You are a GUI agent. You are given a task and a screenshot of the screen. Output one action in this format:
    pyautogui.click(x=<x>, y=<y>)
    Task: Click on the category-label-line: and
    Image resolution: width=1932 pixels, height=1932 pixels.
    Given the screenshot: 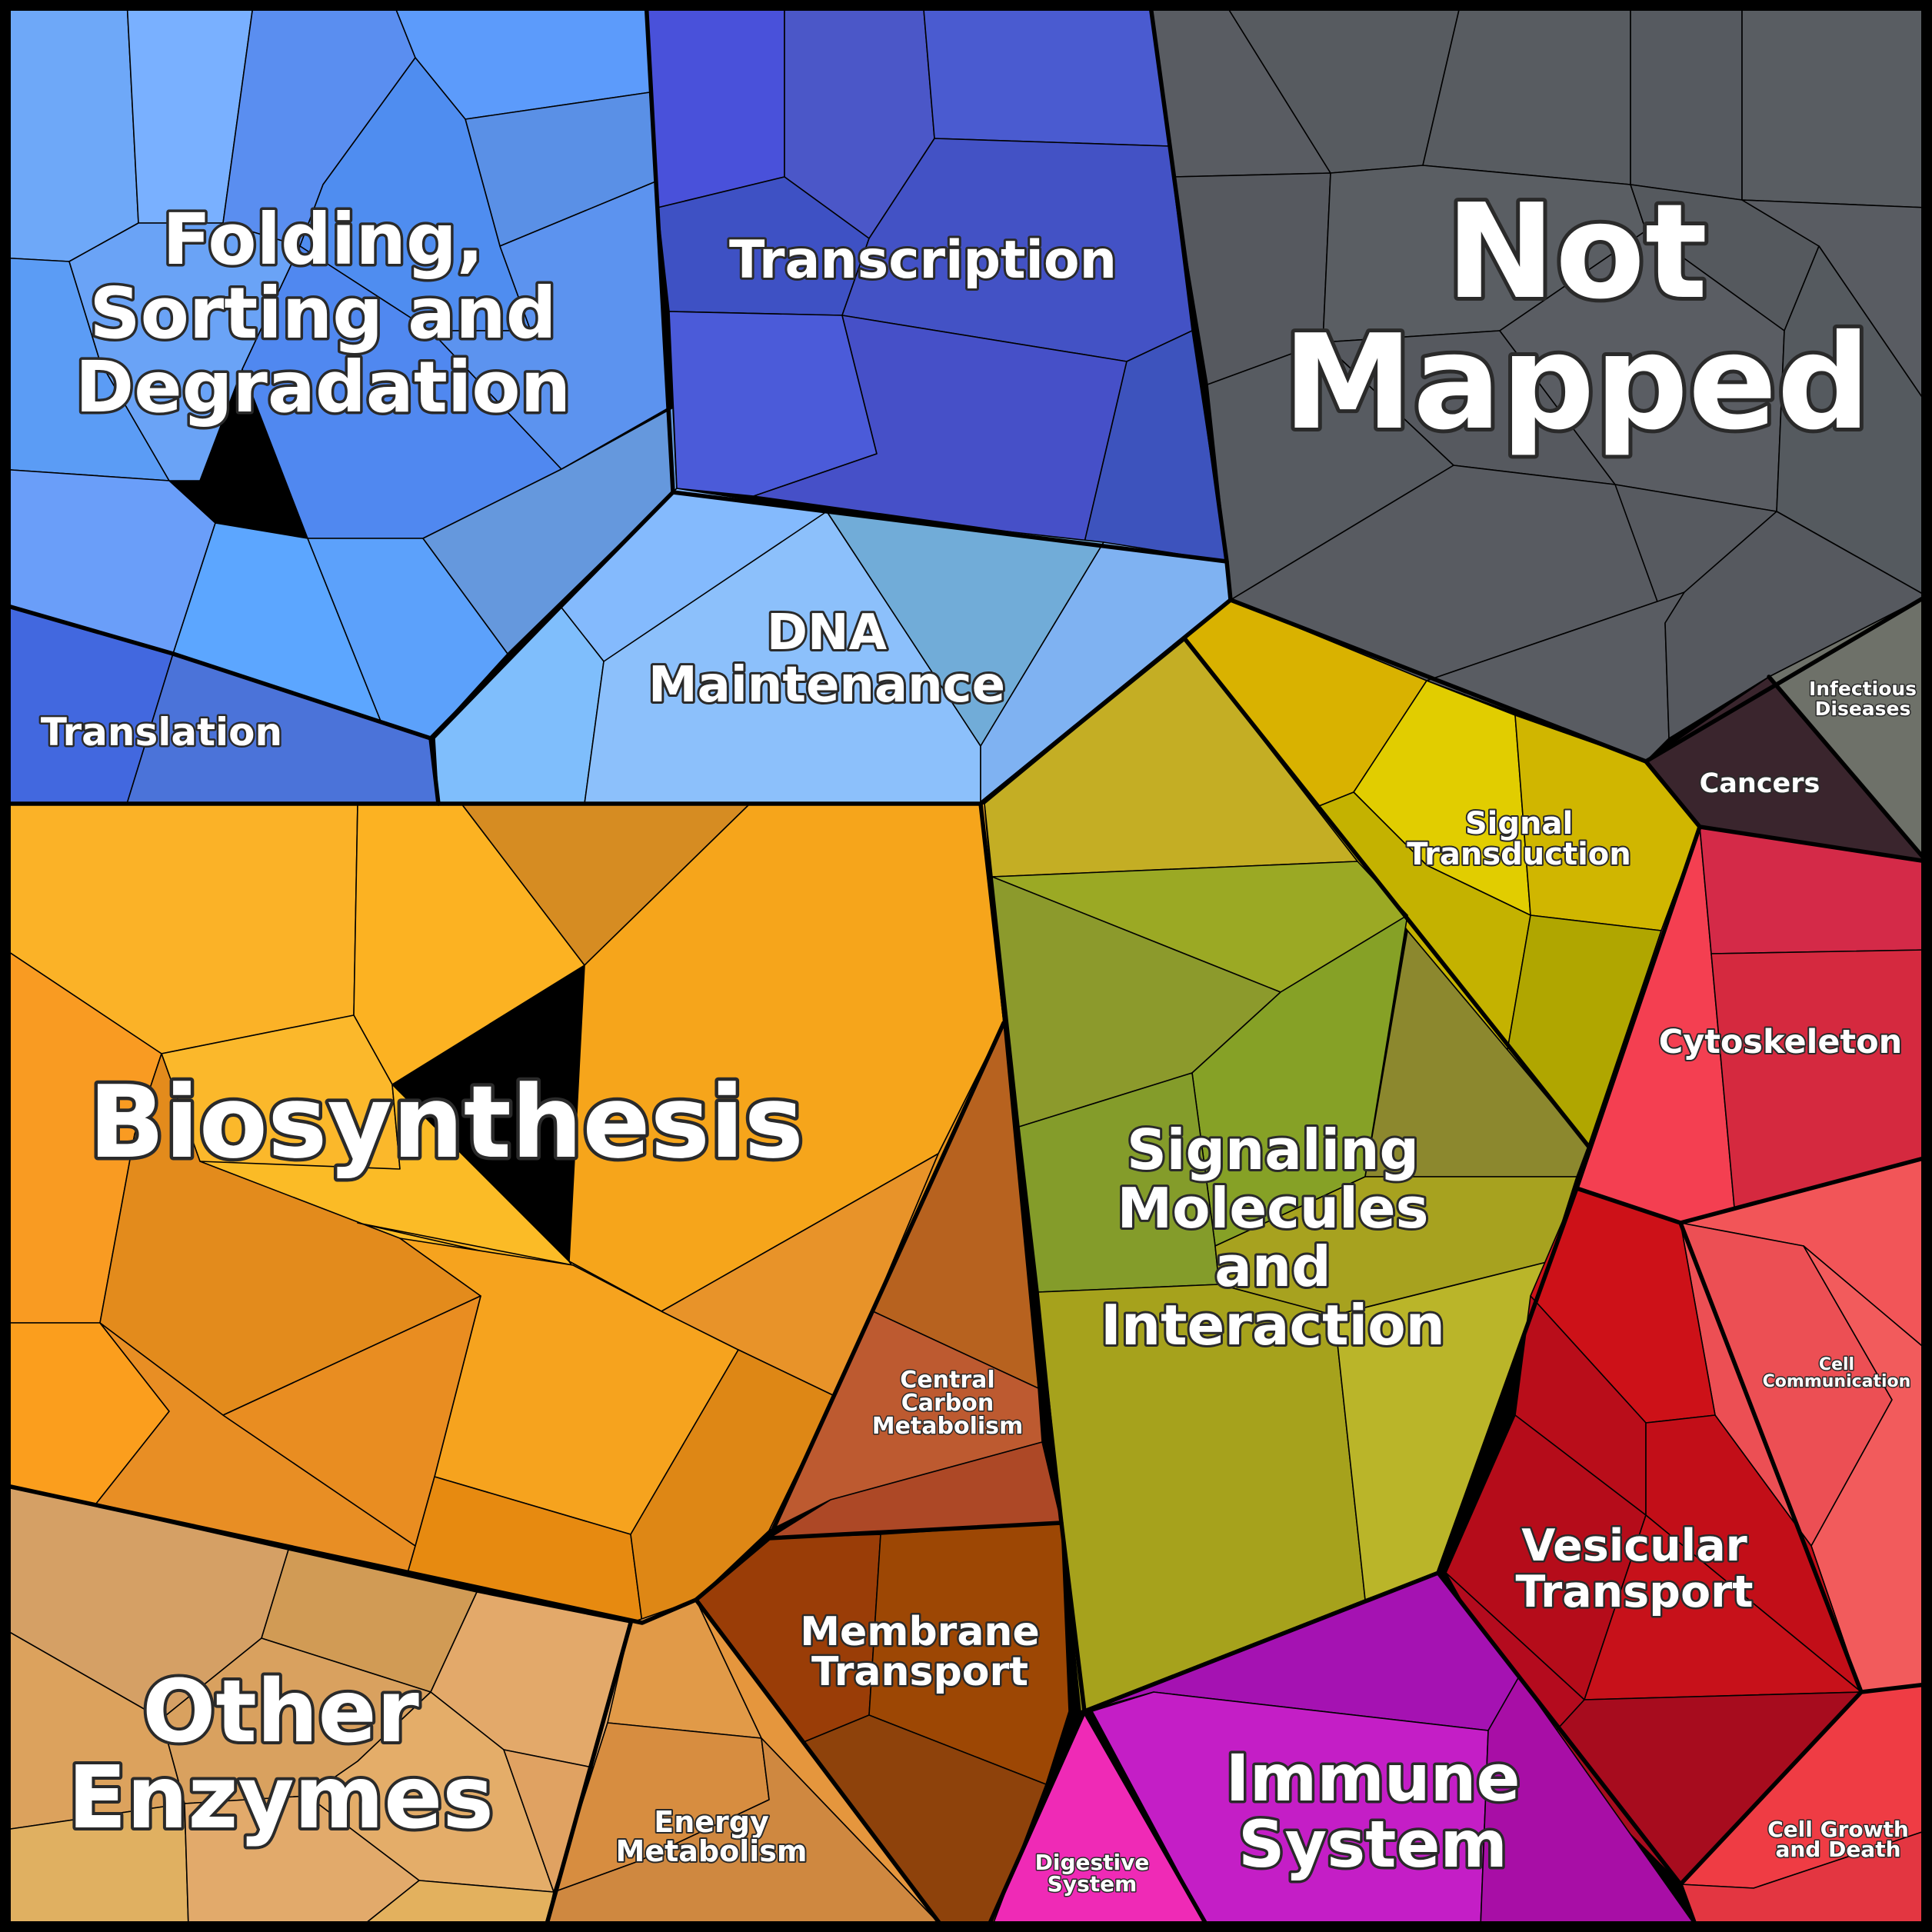 What is the action you would take?
    pyautogui.click(x=1272, y=1266)
    